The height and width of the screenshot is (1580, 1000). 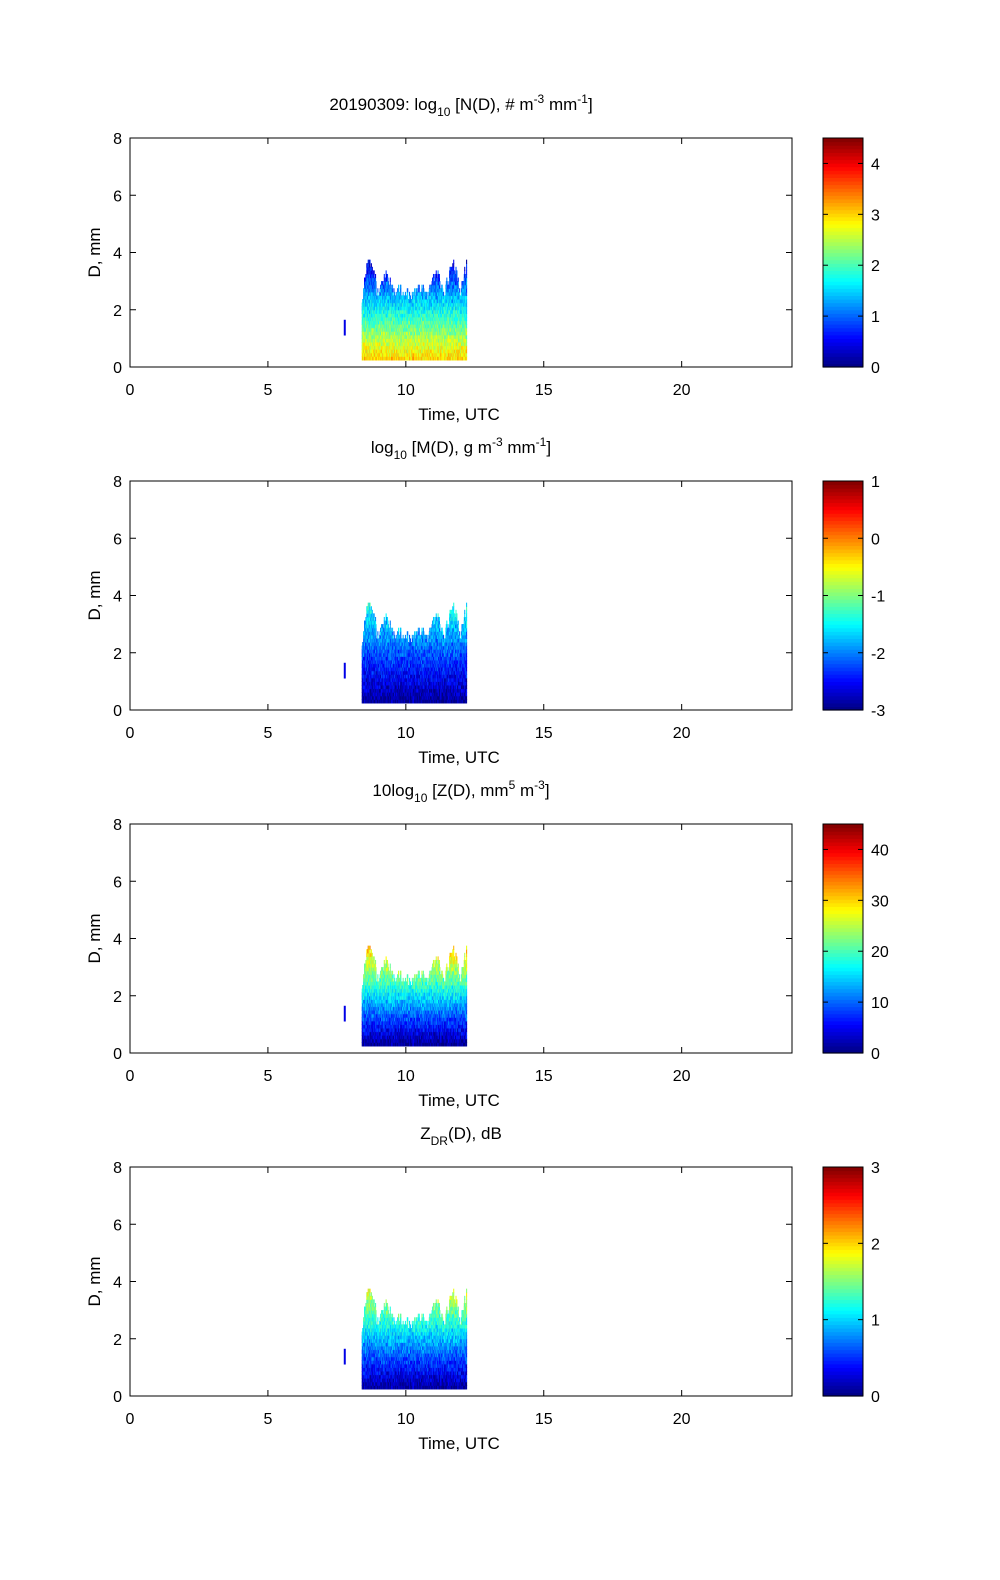 What do you see at coordinates (405, 310) in the screenshot?
I see `heatmap-cells` at bounding box center [405, 310].